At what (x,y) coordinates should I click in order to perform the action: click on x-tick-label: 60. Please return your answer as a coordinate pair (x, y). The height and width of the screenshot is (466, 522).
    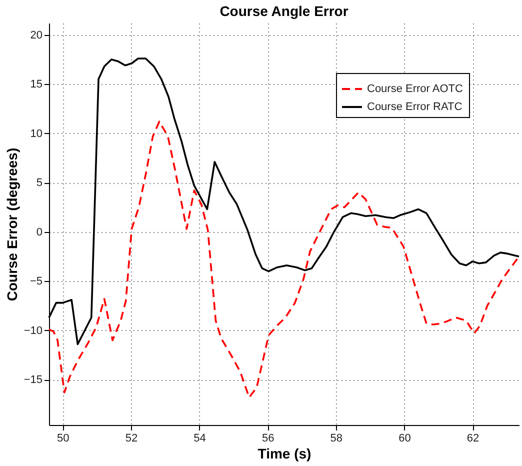
    Looking at the image, I should click on (404, 438).